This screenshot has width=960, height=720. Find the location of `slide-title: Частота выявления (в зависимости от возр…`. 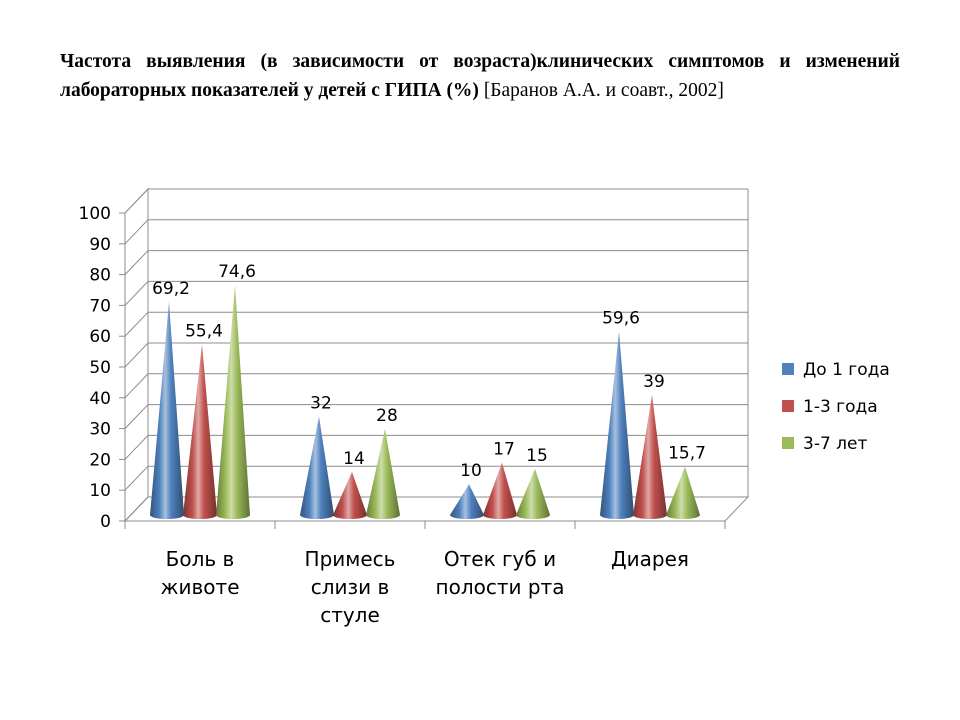

slide-title: Частота выявления (в зависимости от возр… is located at coordinates (480, 76).